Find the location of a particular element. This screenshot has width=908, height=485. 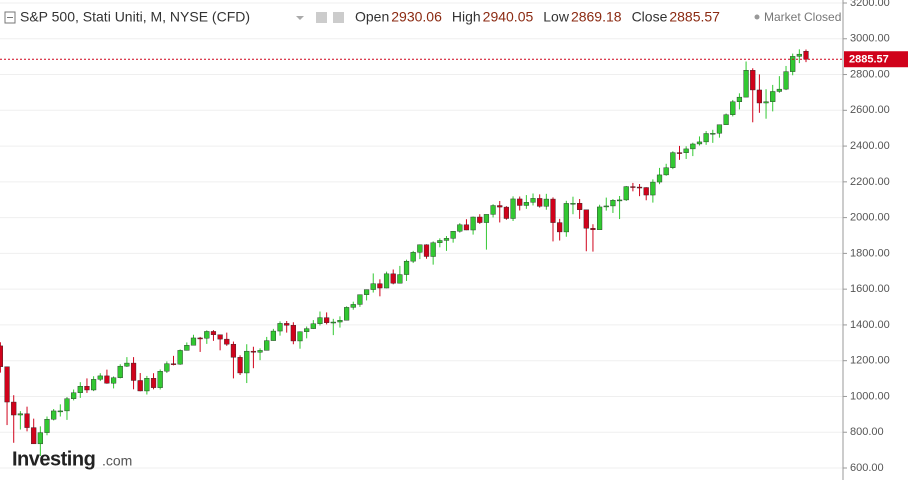

logo-brand: Investing is located at coordinates (53, 459).